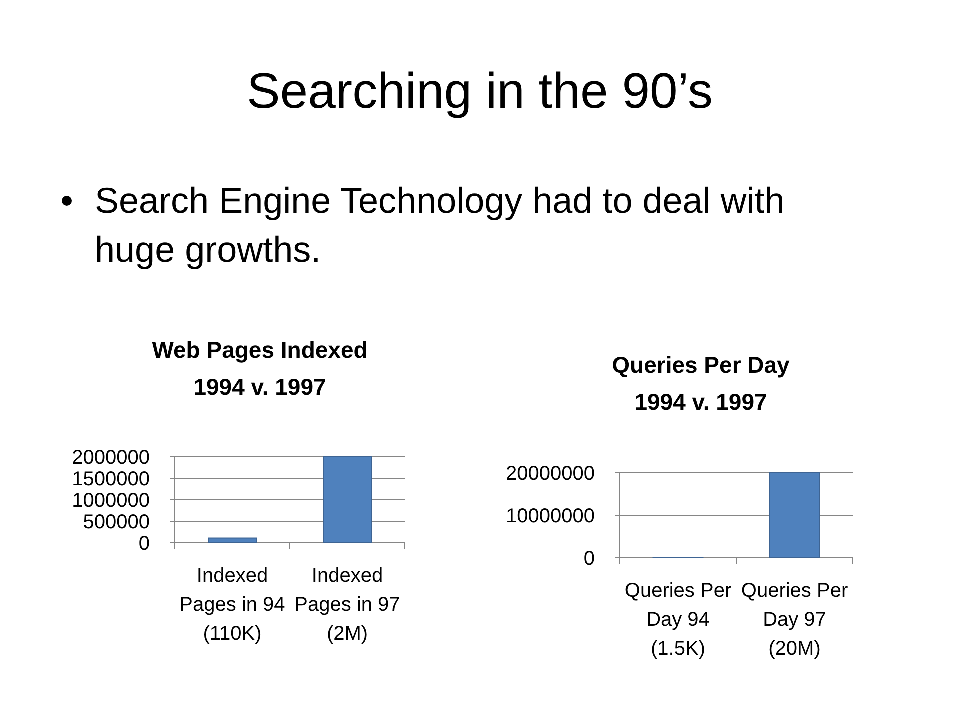 The image size is (960, 720). What do you see at coordinates (794, 620) in the screenshot?
I see `x-tick-label: Queries Per Day 97 (20M)` at bounding box center [794, 620].